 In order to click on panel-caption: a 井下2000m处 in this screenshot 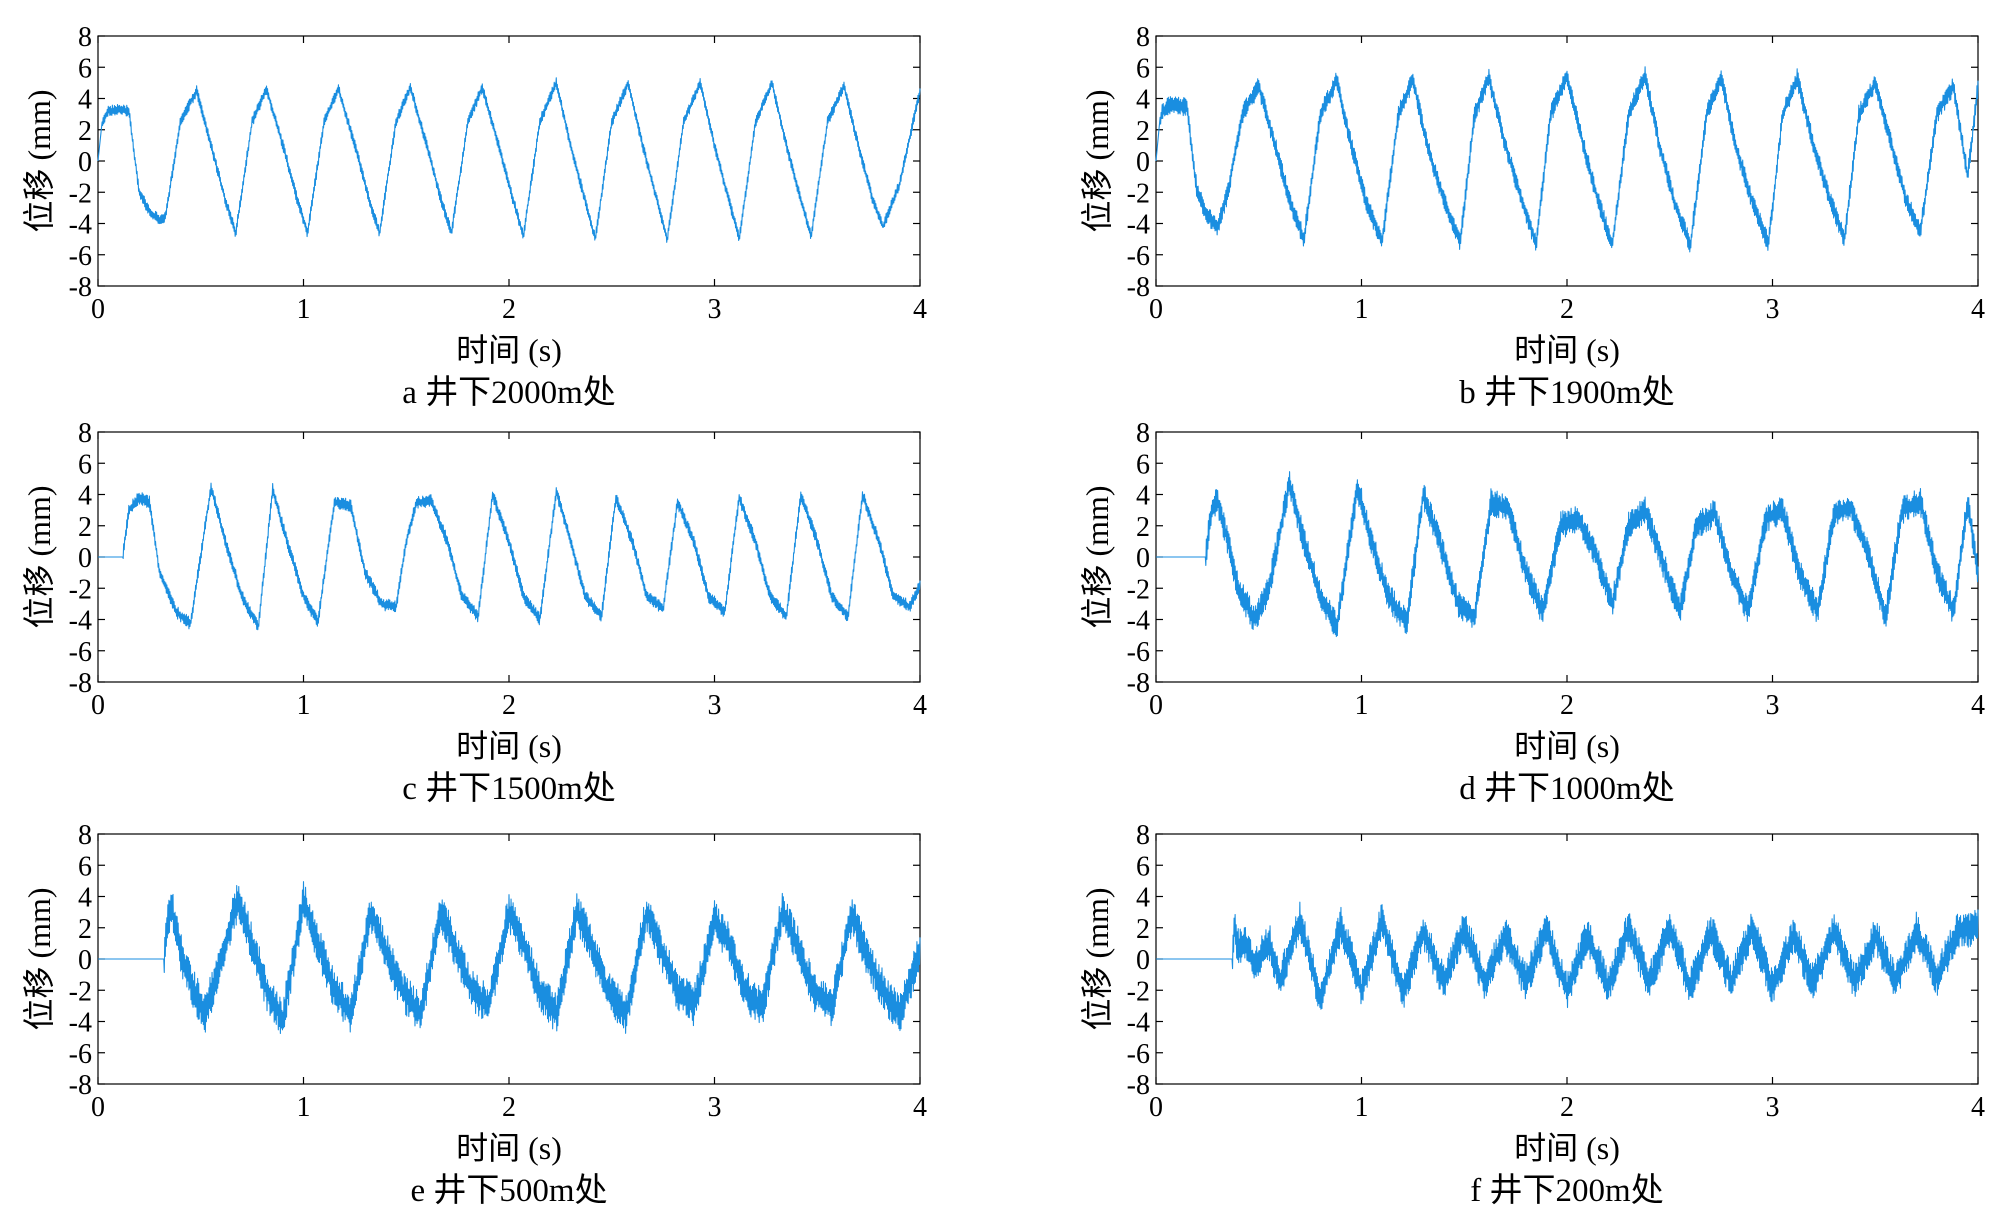, I will do `click(509, 392)`.